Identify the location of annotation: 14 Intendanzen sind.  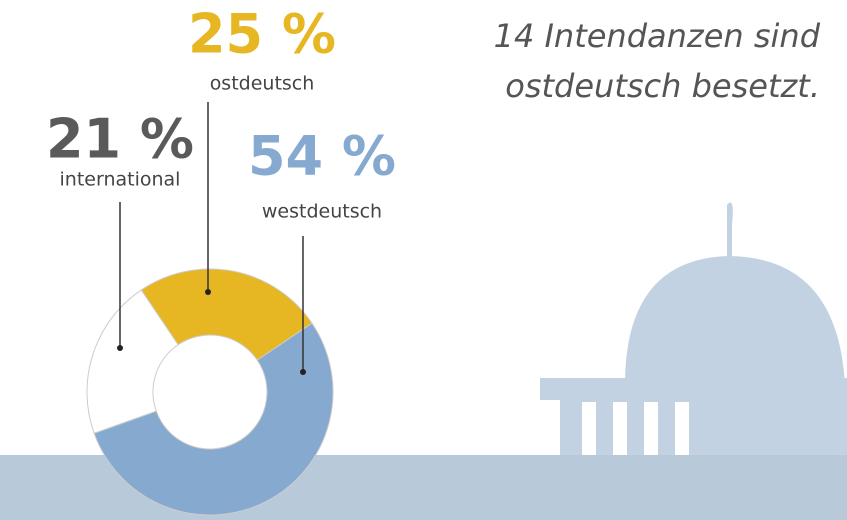
(657, 36).